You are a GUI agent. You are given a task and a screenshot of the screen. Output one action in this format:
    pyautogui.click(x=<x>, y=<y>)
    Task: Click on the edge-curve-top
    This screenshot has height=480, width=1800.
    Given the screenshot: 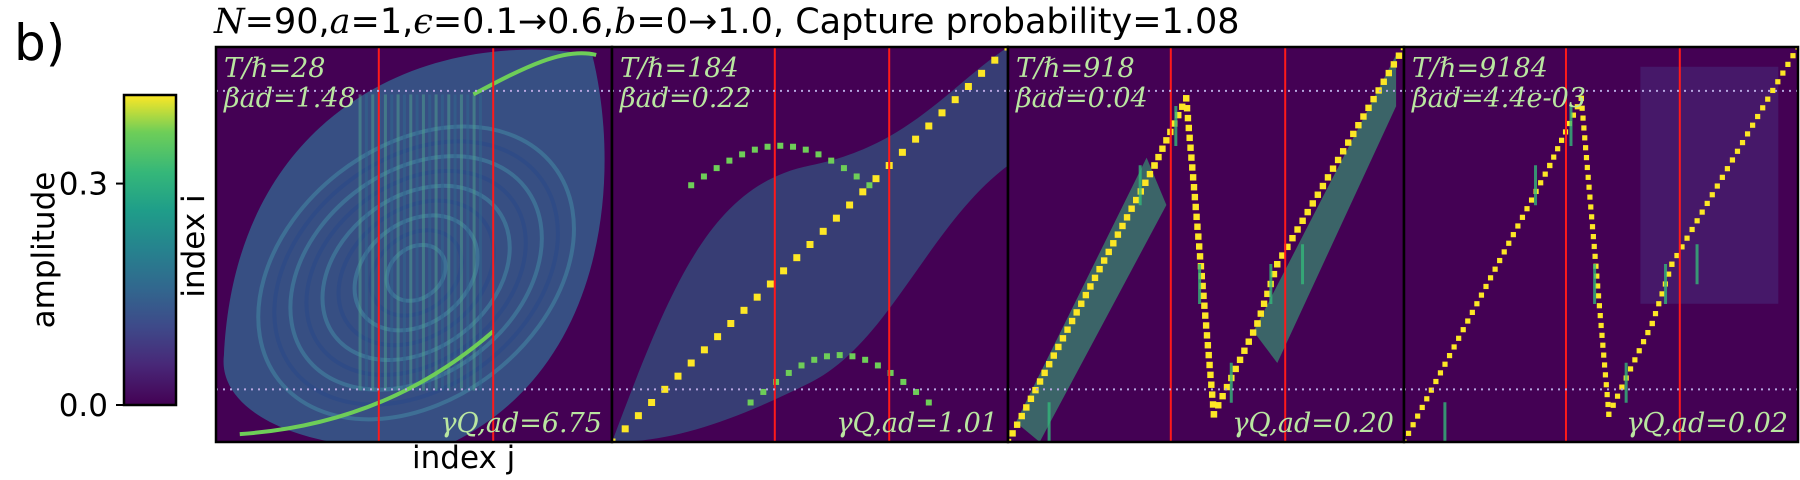 What is the action you would take?
    pyautogui.click(x=534, y=74)
    